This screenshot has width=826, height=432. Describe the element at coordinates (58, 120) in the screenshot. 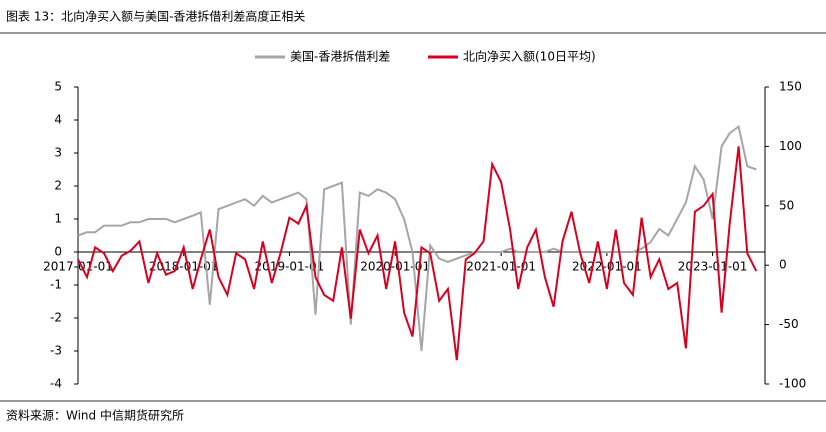

I see `y-tick-label: 4` at that location.